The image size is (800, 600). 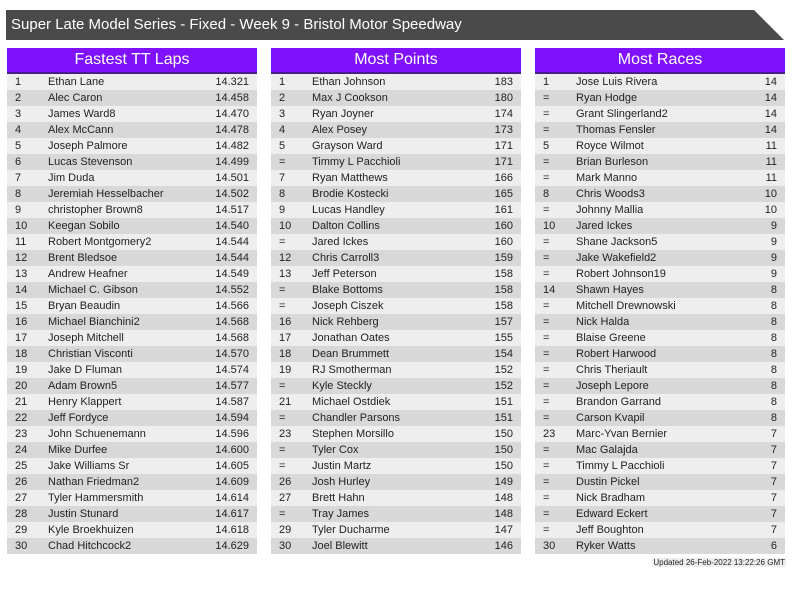 I want to click on table-row: 23 John Schuenemann 14.596, so click(x=132, y=434).